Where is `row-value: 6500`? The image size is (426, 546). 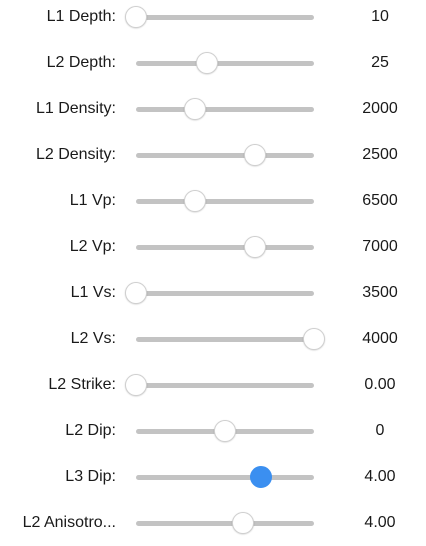
row-value: 6500 is located at coordinates (380, 200).